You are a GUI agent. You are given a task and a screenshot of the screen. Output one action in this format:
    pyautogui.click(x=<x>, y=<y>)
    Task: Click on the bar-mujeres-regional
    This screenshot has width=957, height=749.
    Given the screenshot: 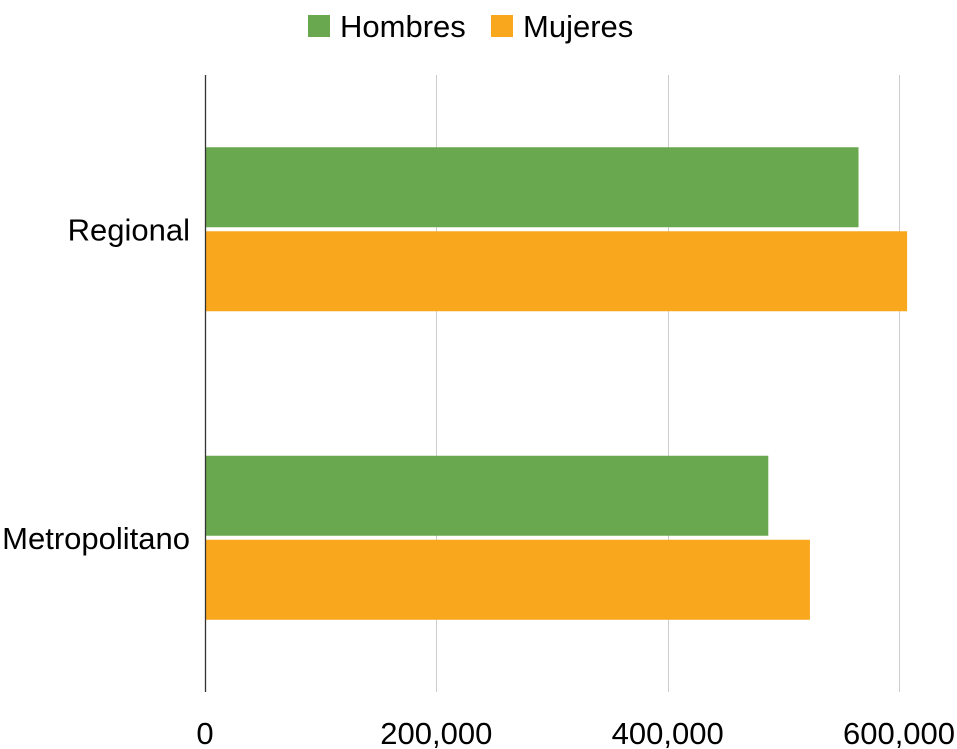 What is the action you would take?
    pyautogui.click(x=557, y=271)
    